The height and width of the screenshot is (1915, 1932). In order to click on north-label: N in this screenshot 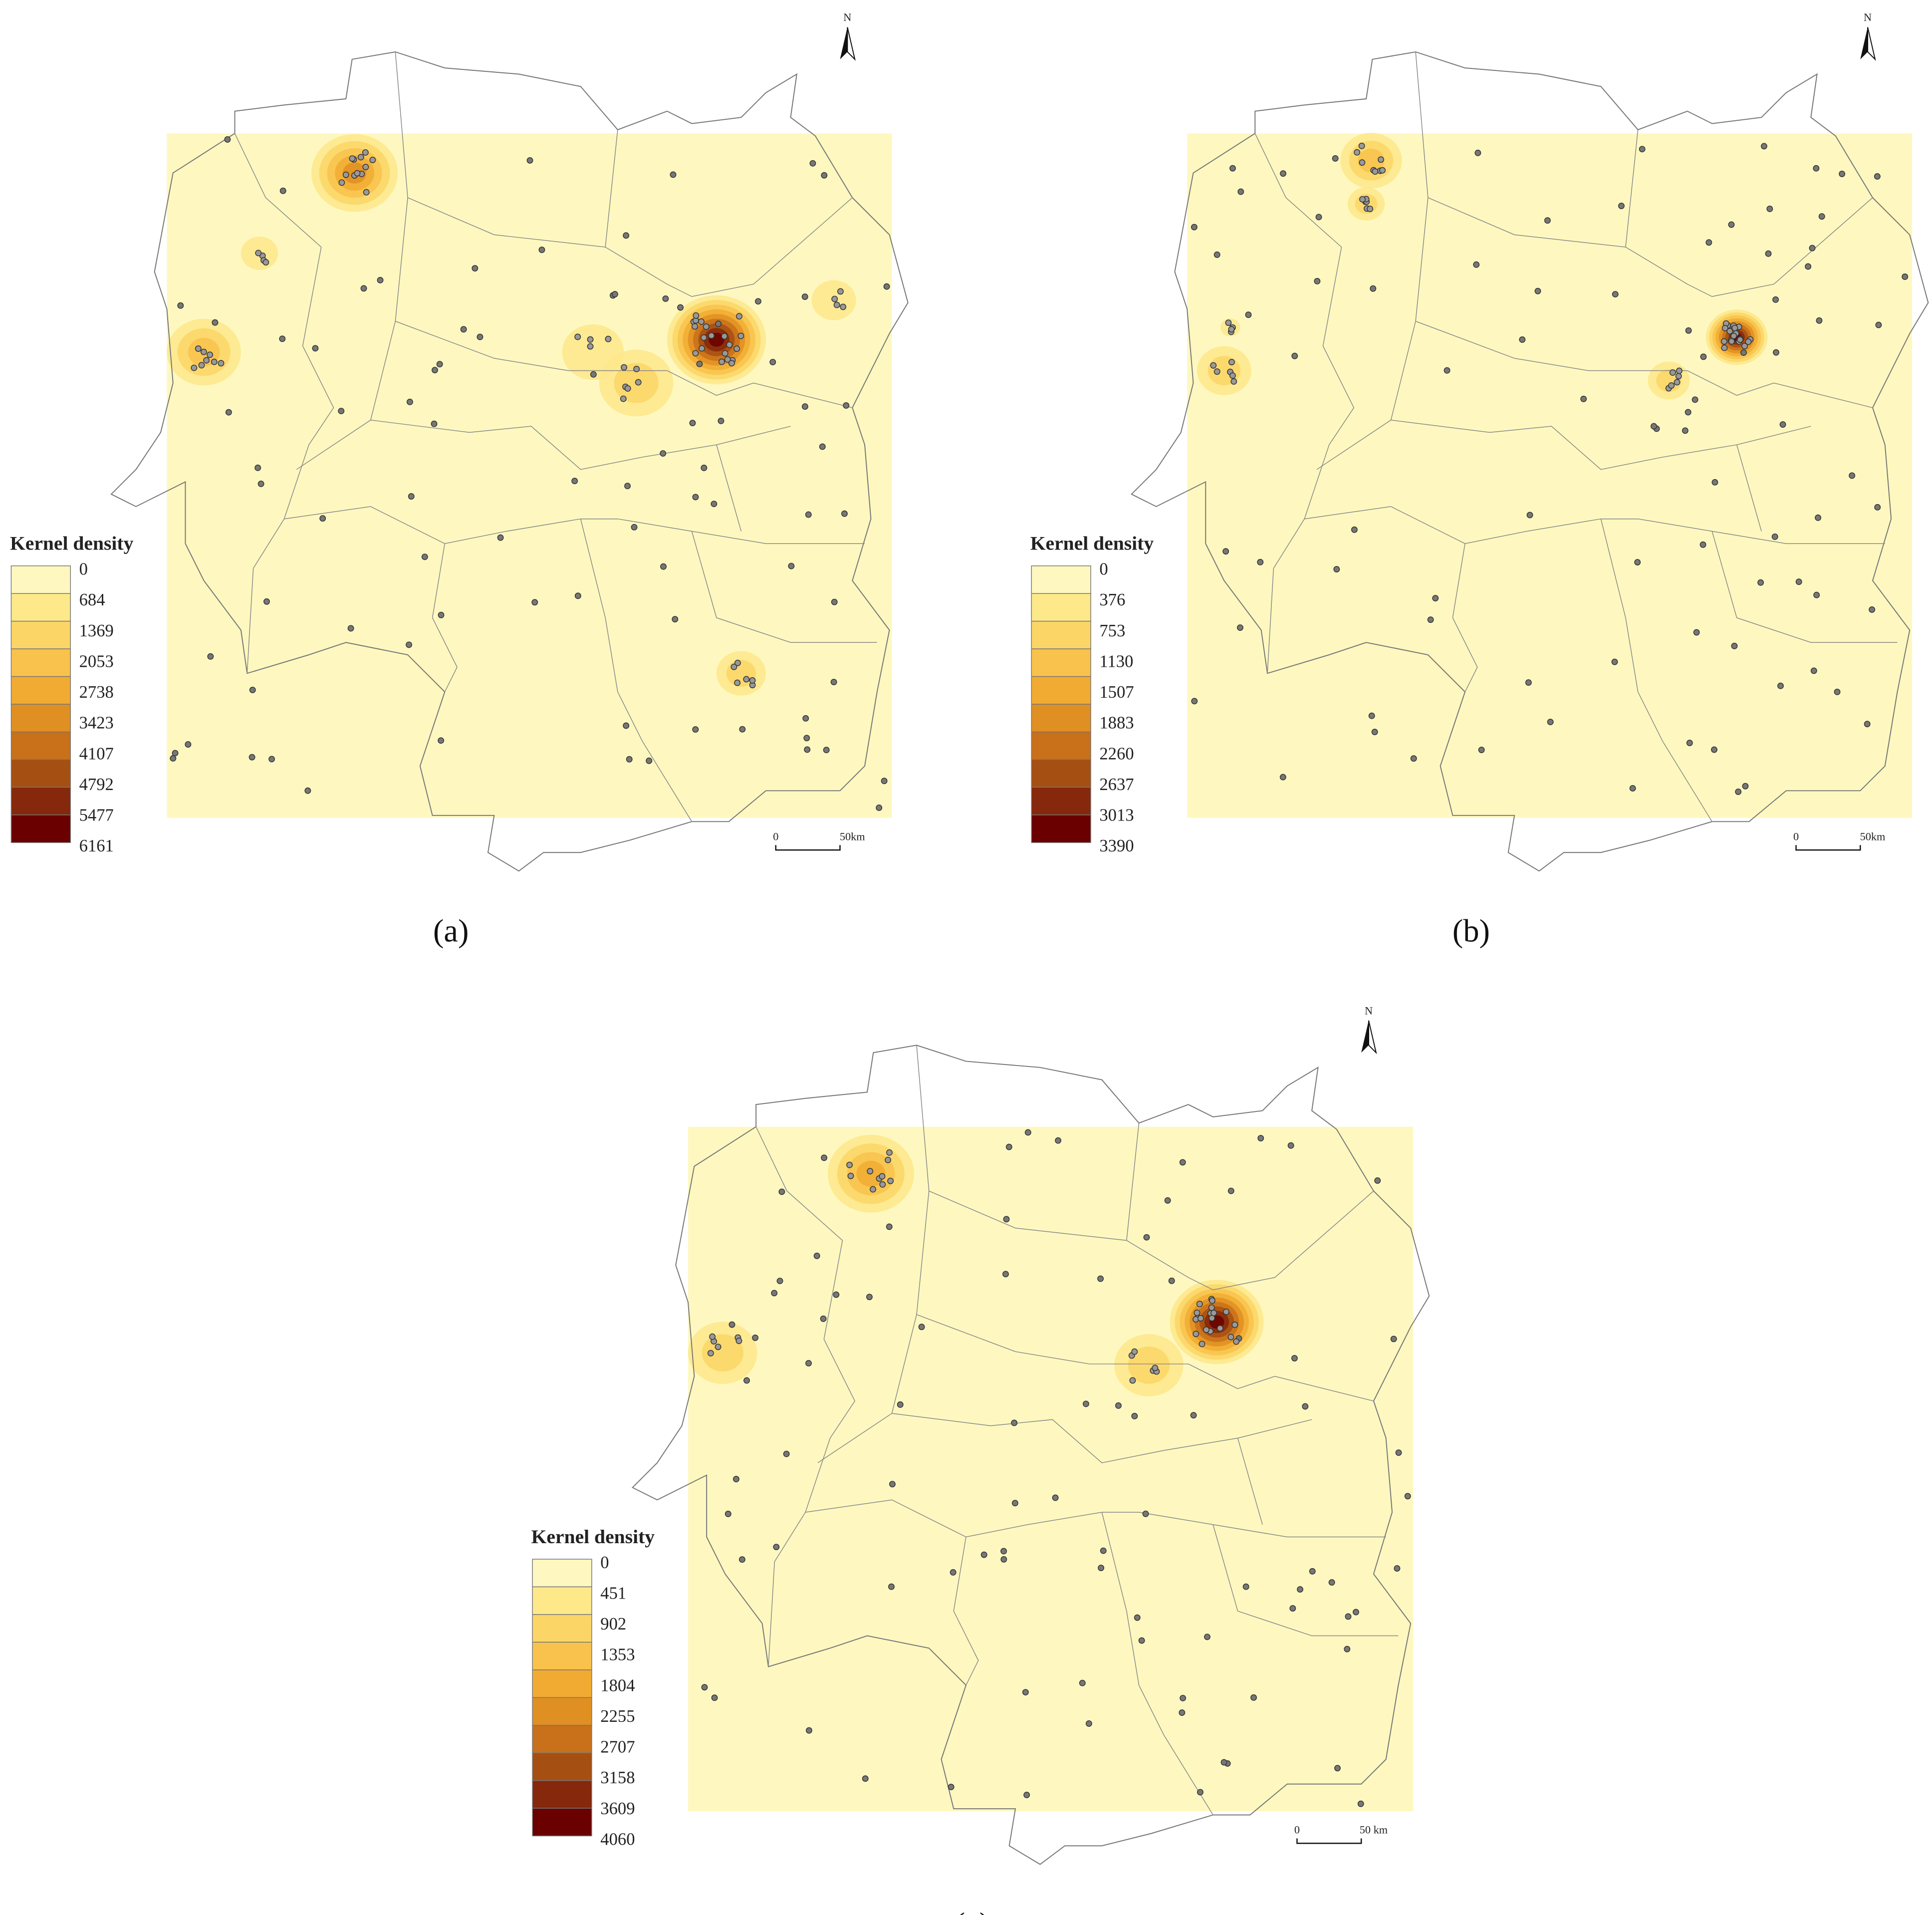, I will do `click(847, 17)`.